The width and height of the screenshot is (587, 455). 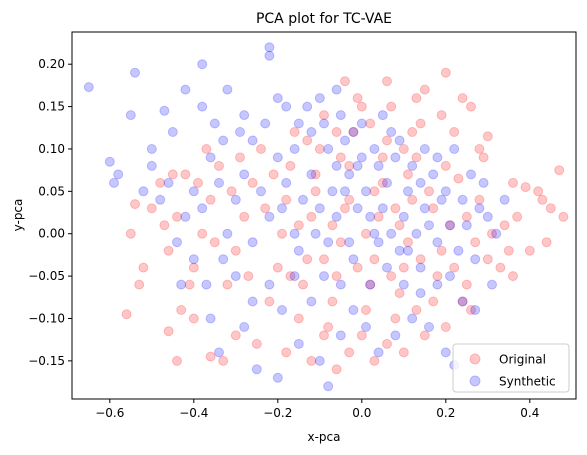 What do you see at coordinates (51, 149) in the screenshot?
I see `y-tick-label: 0.10` at bounding box center [51, 149].